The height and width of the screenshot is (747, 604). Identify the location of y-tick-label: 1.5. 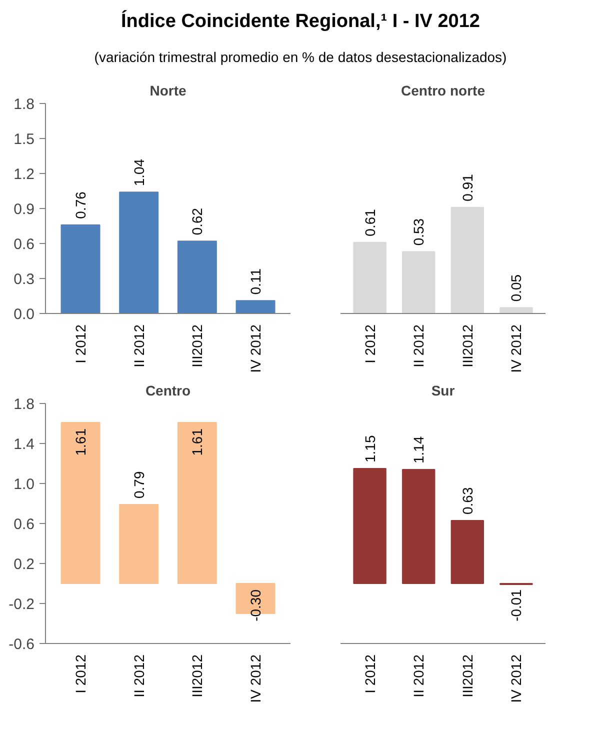
(24, 139).